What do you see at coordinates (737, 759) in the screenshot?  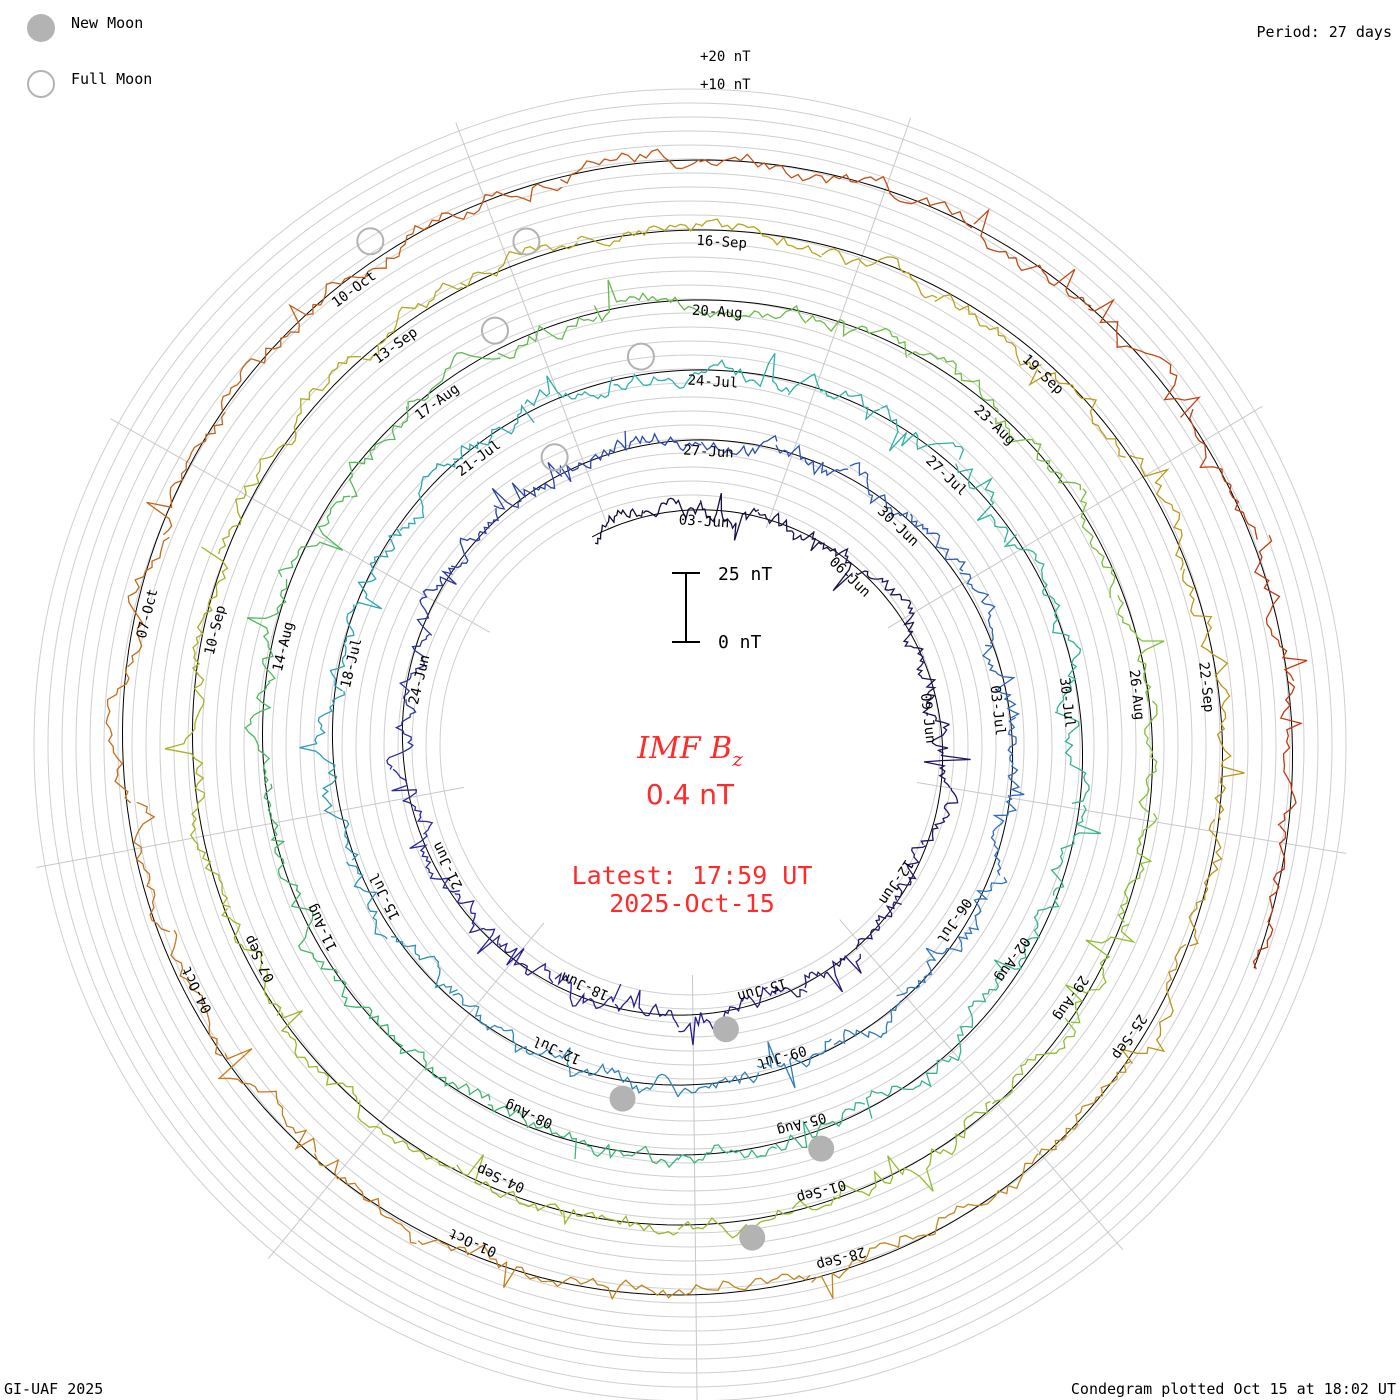 I see `quantity-subscript: z` at bounding box center [737, 759].